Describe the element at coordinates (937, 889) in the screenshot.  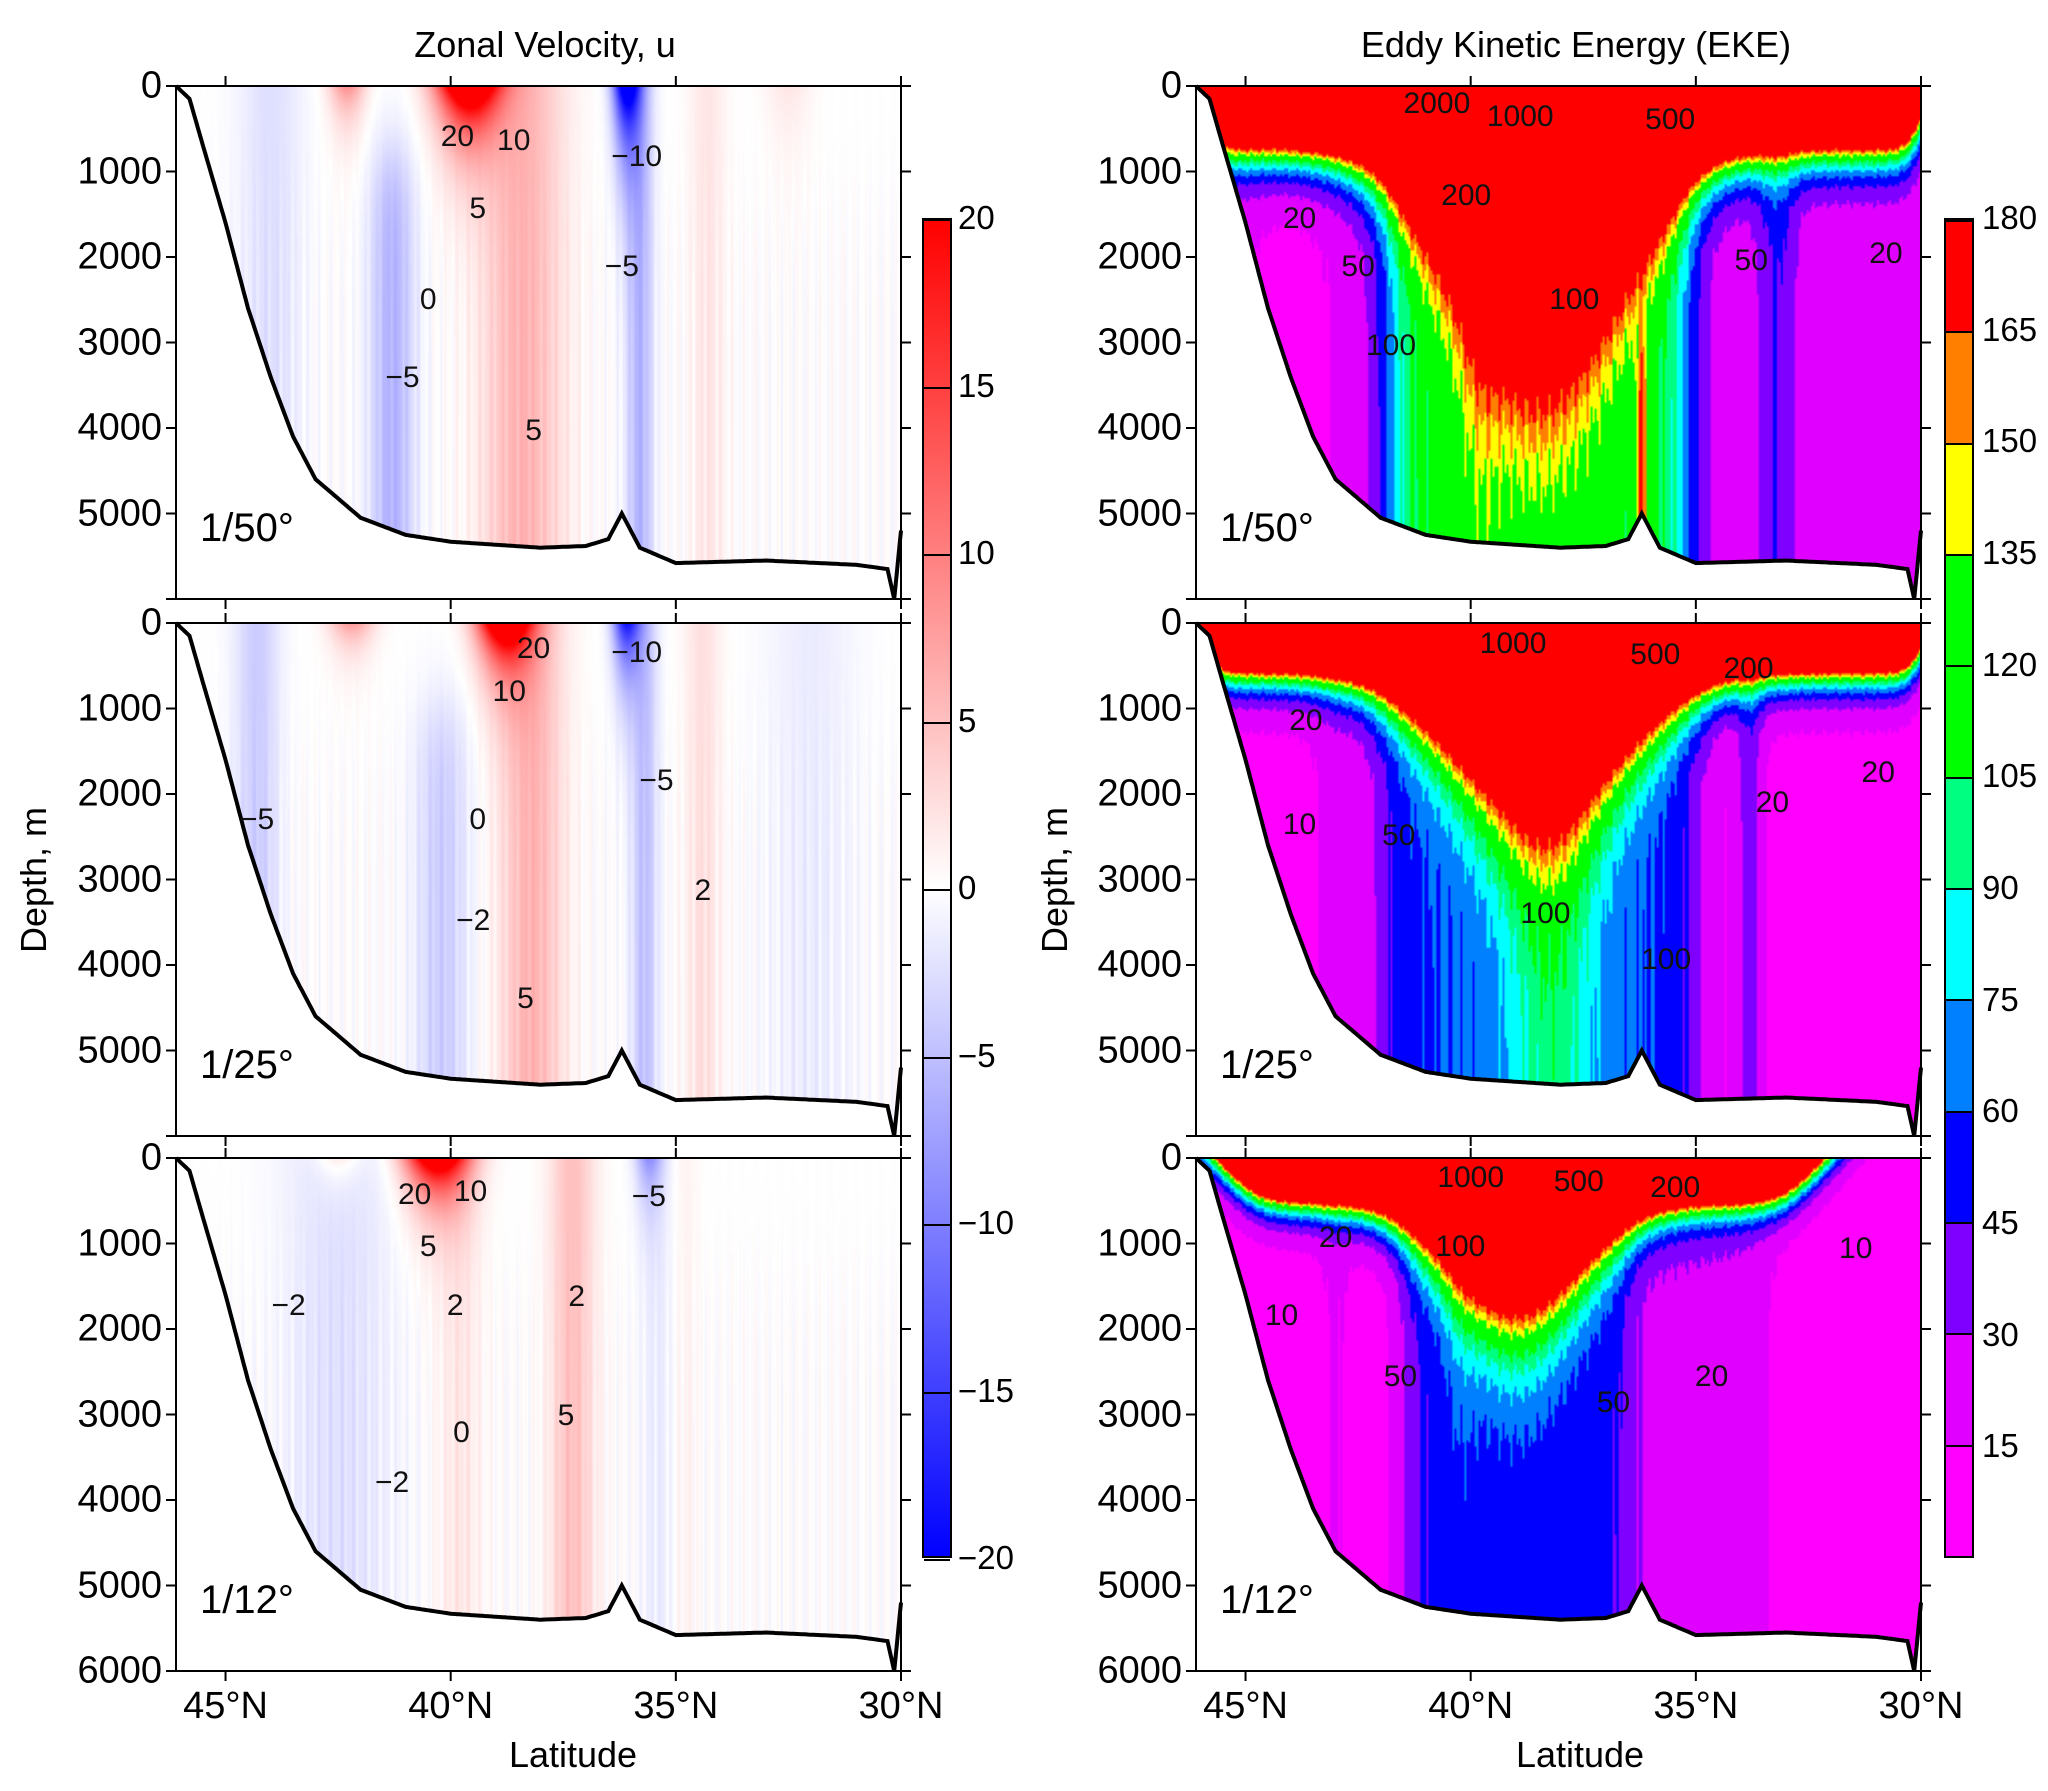
I see `colorbar-u` at that location.